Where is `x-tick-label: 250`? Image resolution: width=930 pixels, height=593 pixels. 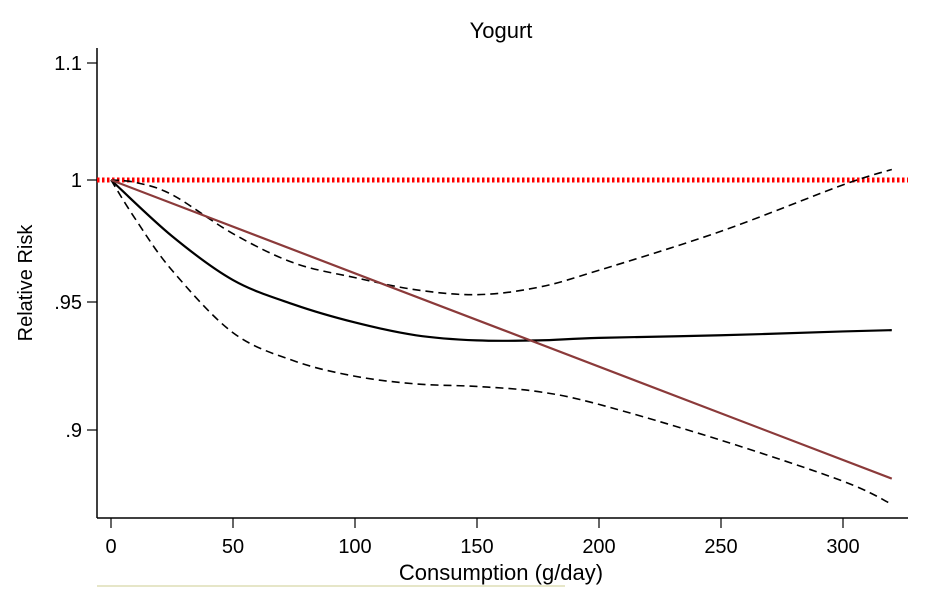 x-tick-label: 250 is located at coordinates (720, 547).